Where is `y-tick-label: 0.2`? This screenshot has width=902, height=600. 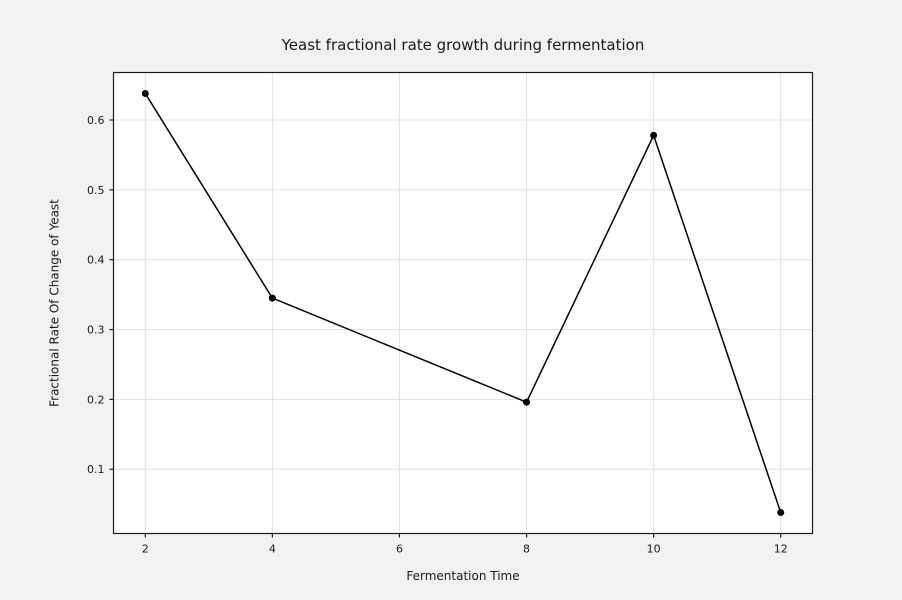 y-tick-label: 0.2 is located at coordinates (96, 399).